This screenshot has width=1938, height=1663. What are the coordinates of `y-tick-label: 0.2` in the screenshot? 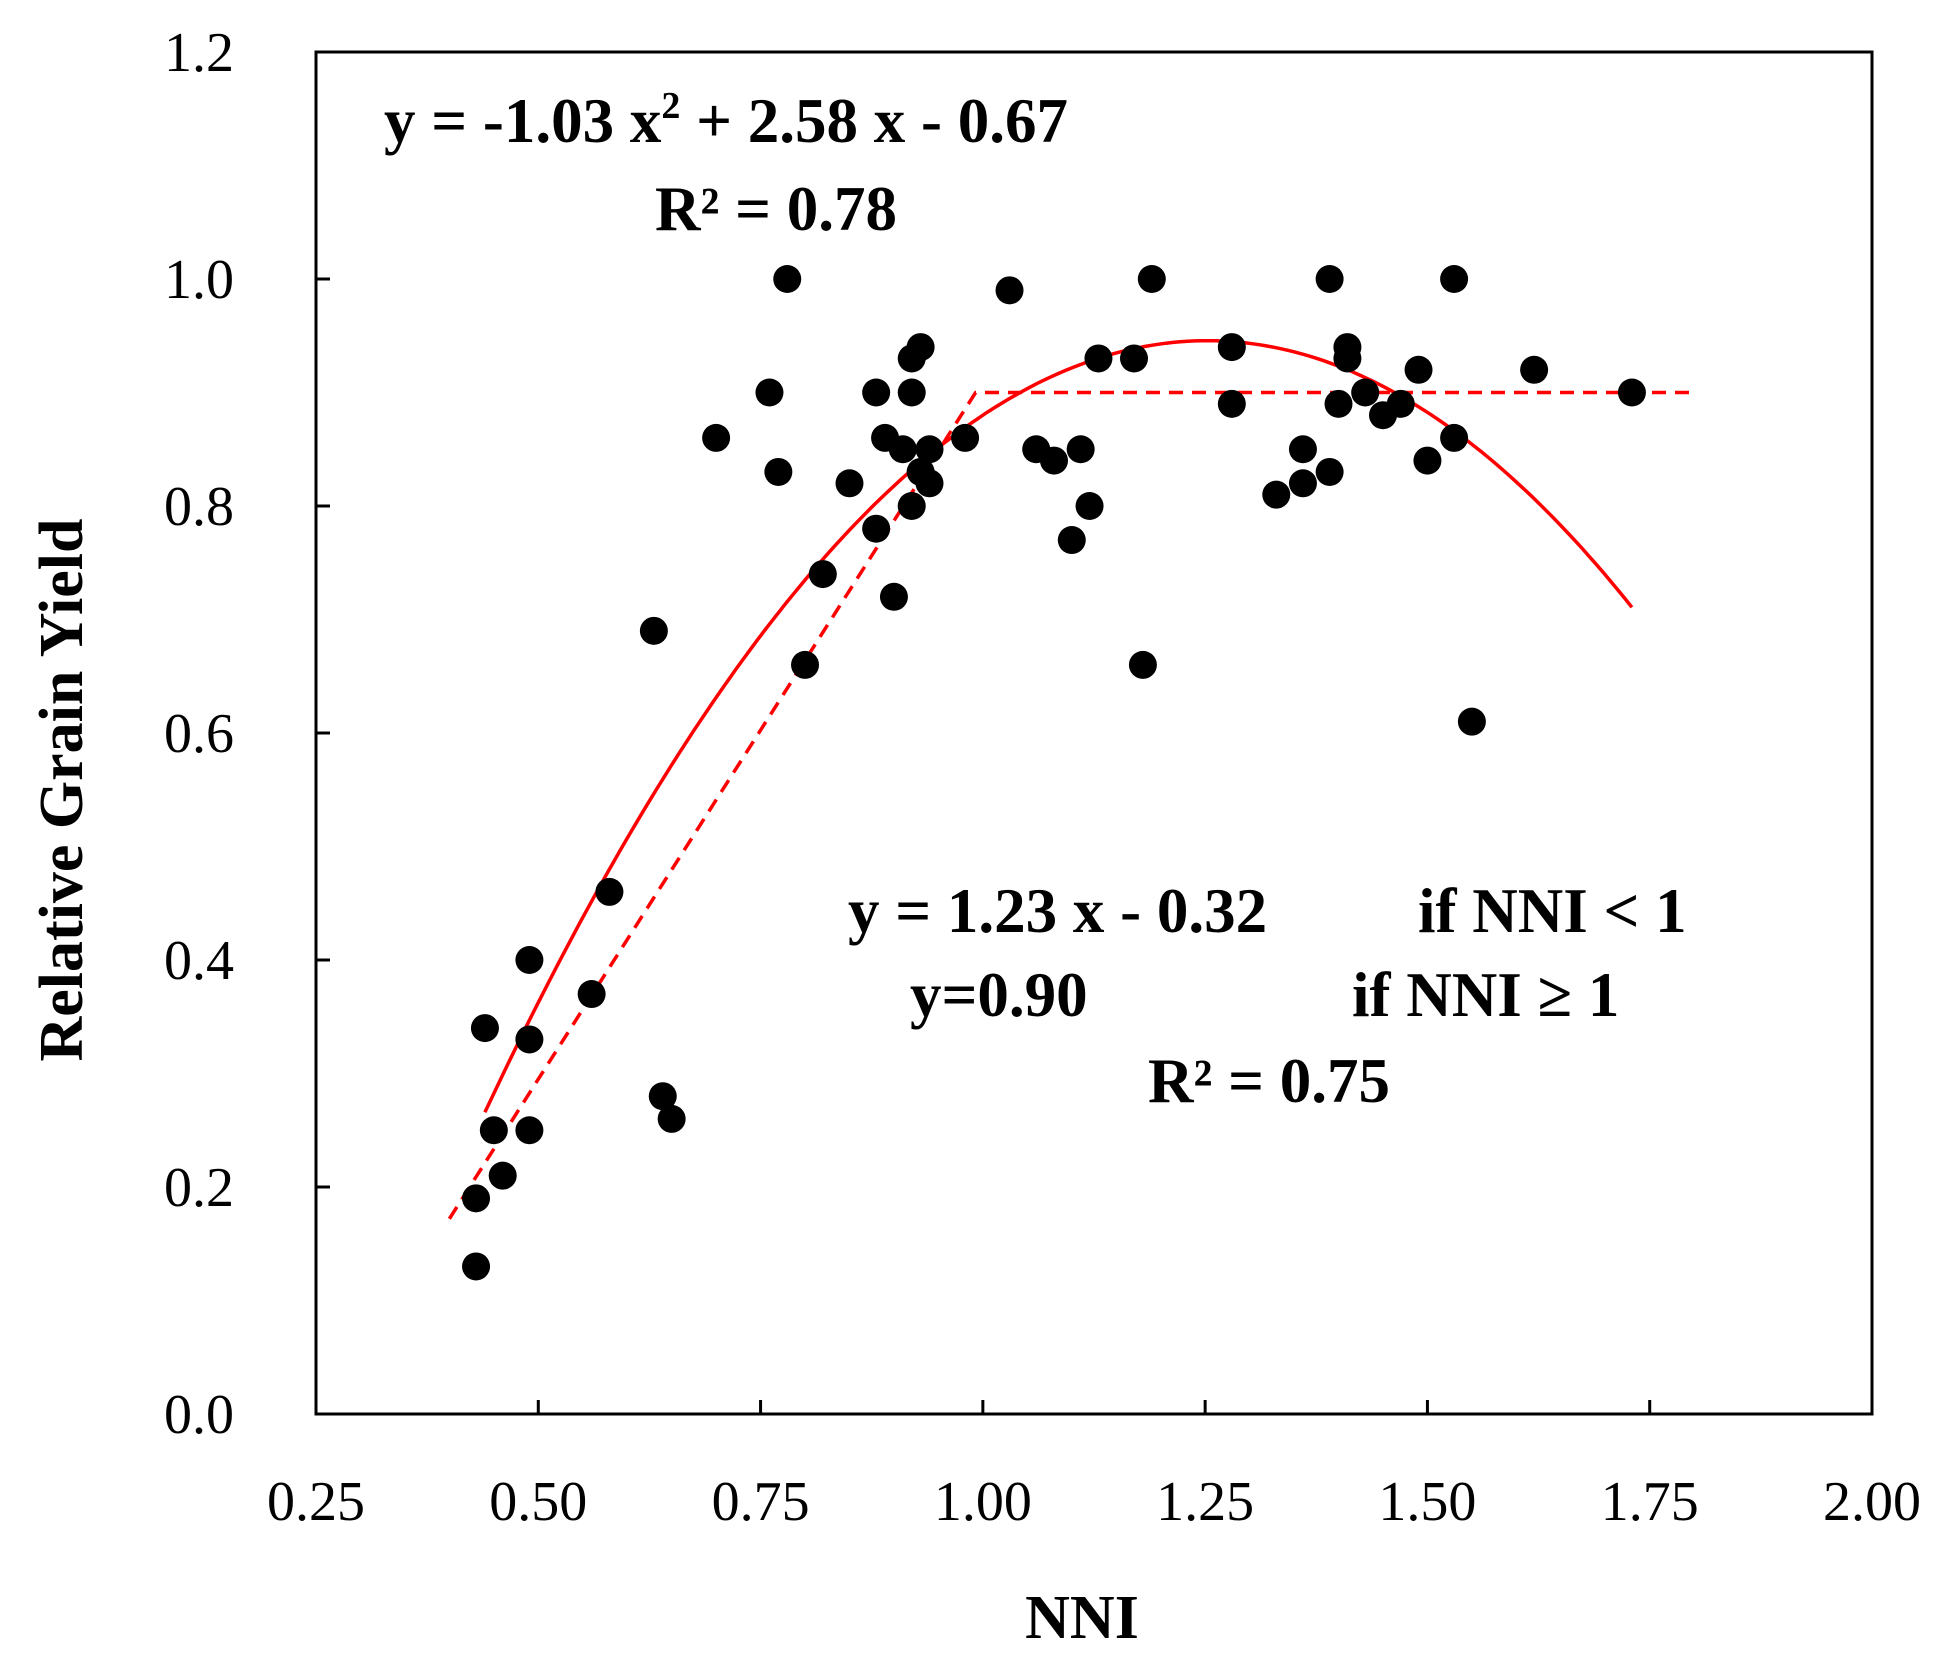 It's located at (199, 1188).